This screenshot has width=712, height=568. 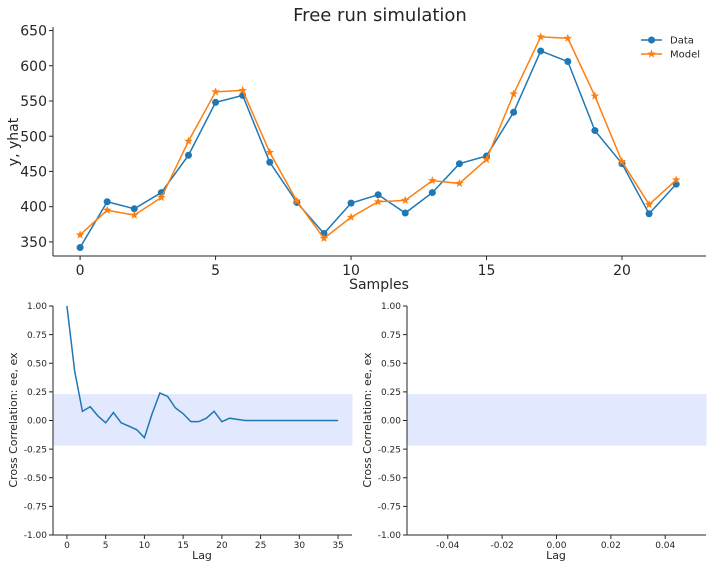 I want to click on top-x-tick-label-4: 20, so click(x=622, y=271).